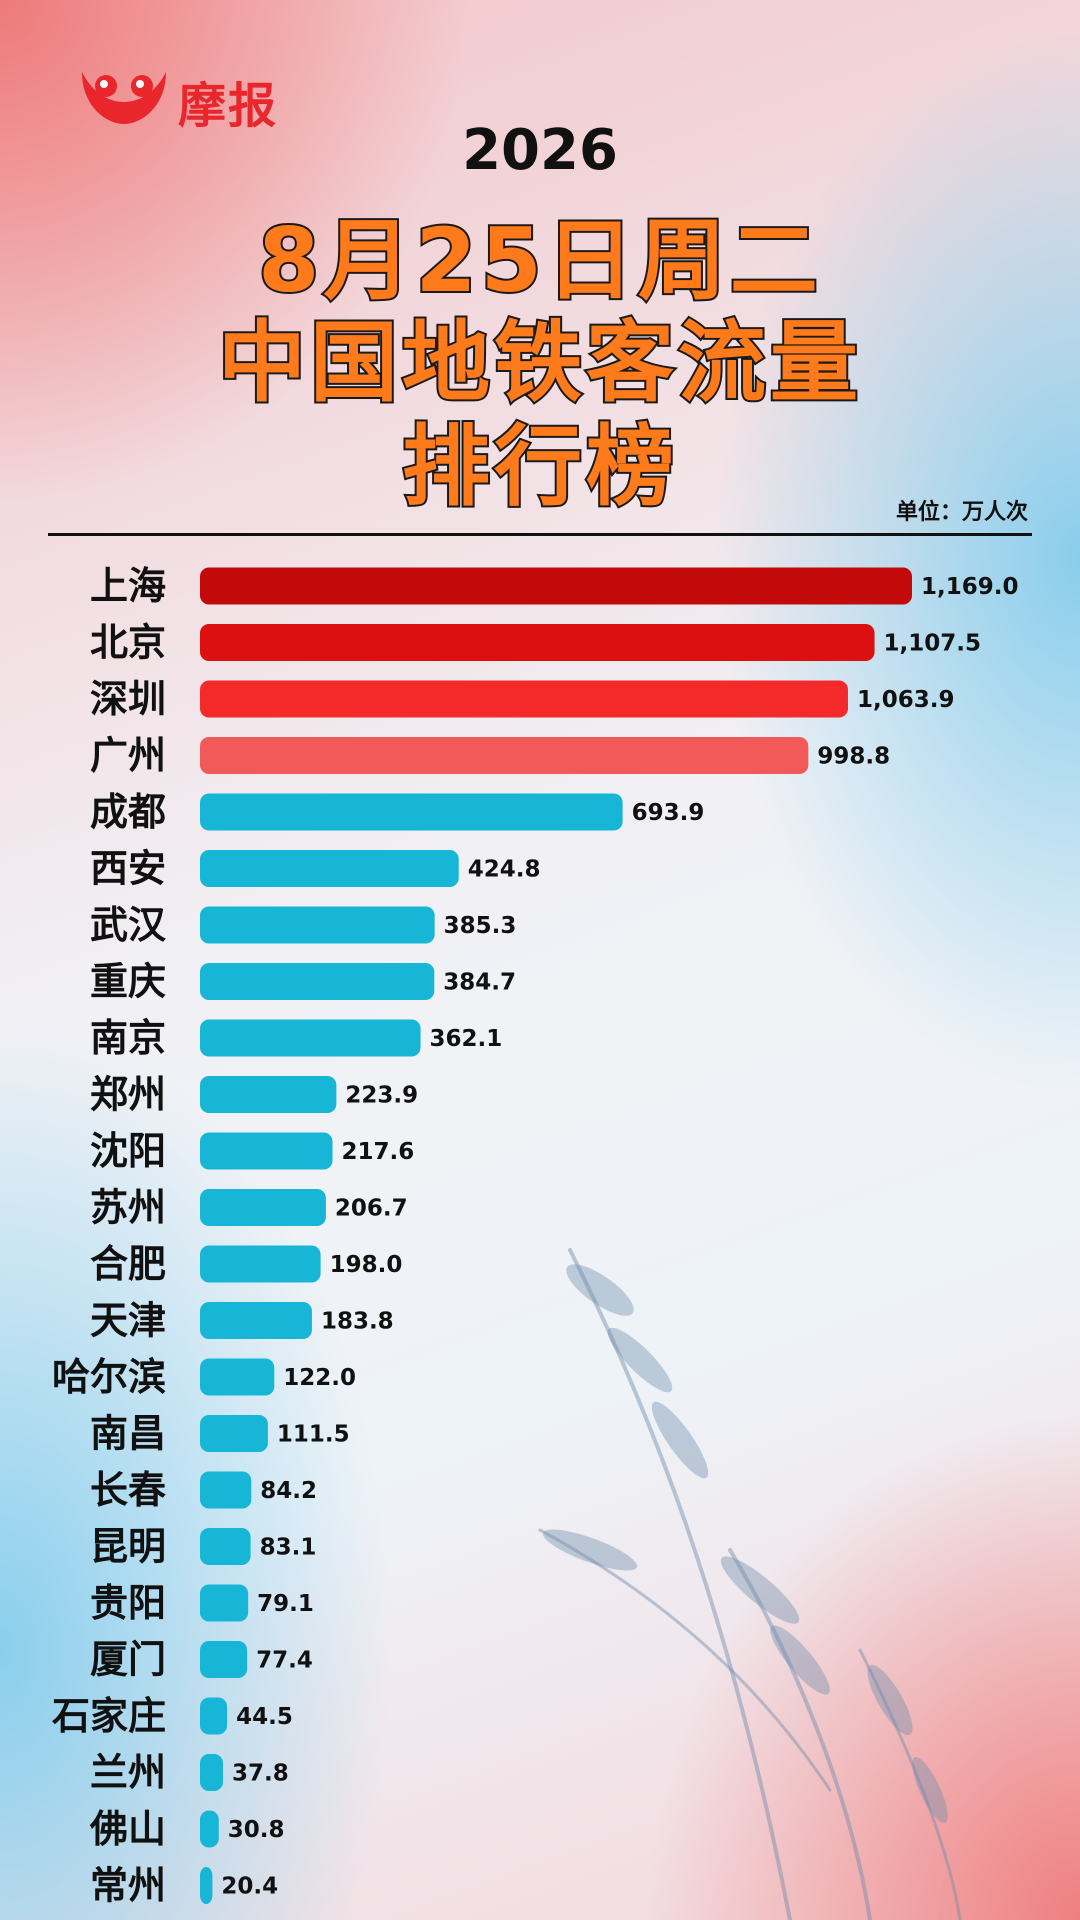  I want to click on bar-武汉, so click(317, 925).